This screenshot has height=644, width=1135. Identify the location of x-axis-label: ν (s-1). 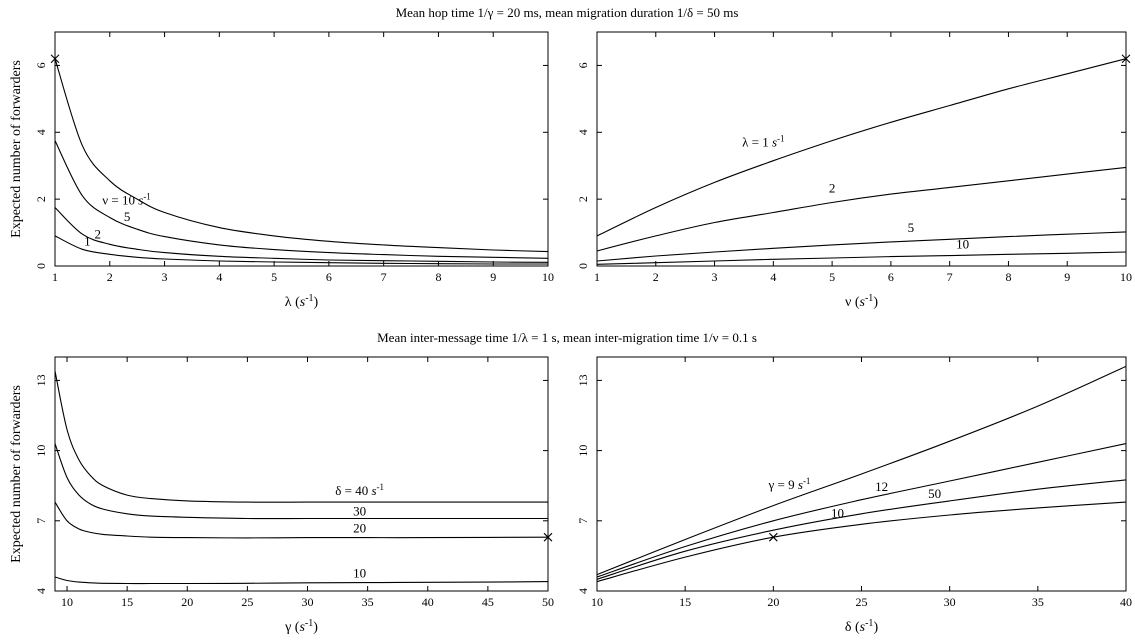
(861, 301).